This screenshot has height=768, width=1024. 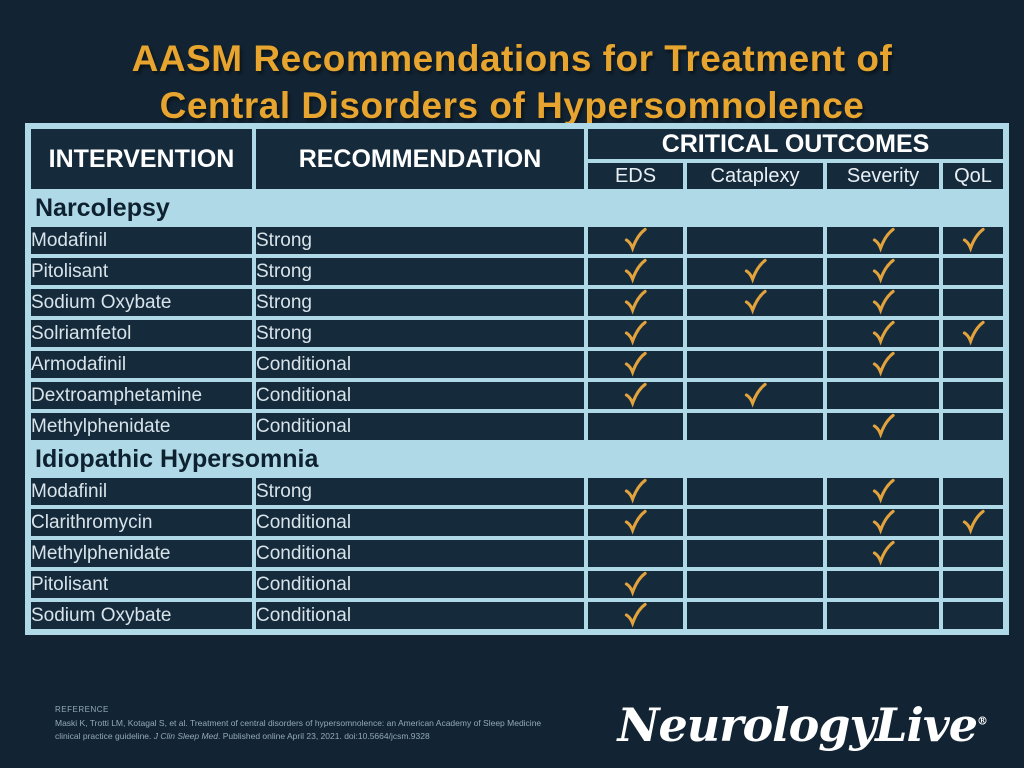 I want to click on table-row: Dextroamphetamine Conditional, so click(x=517, y=395).